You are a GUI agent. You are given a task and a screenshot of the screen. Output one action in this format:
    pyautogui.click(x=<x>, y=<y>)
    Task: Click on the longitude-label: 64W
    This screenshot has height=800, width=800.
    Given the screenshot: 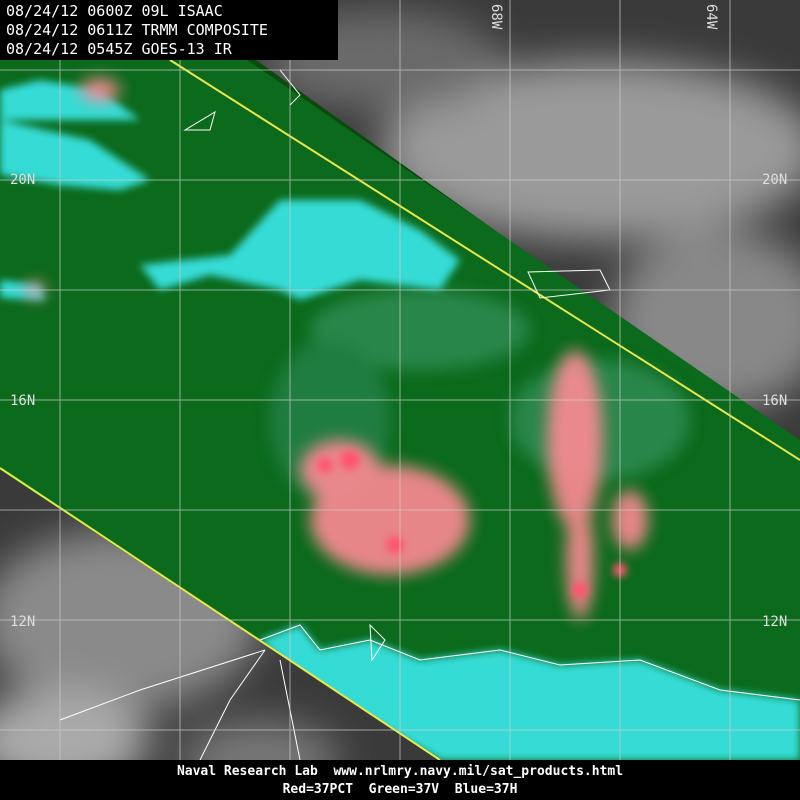 What is the action you would take?
    pyautogui.click(x=711, y=17)
    